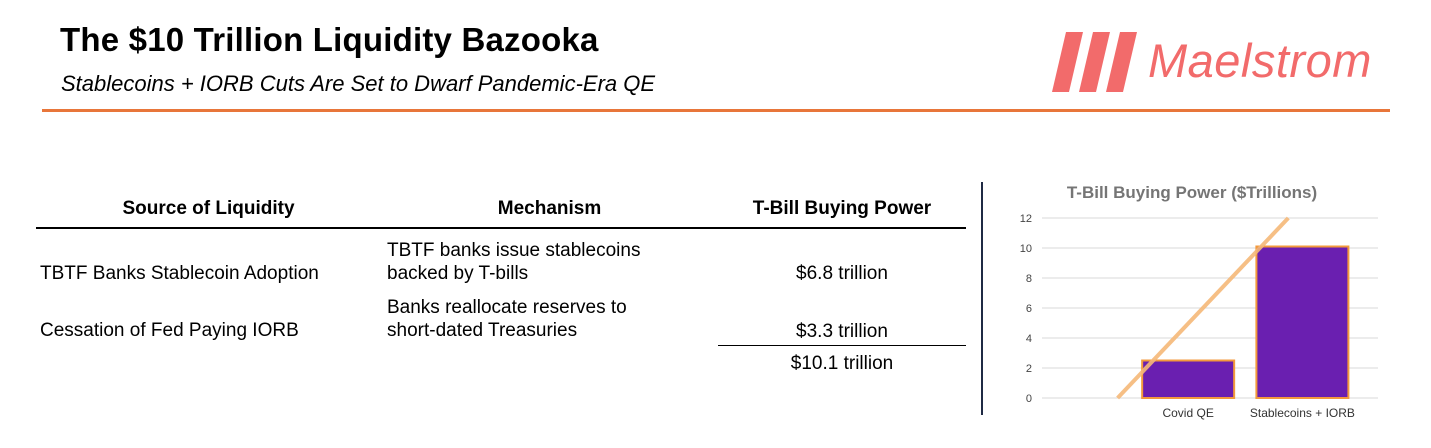  I want to click on x-tick-label: Covid QE, so click(1187, 413).